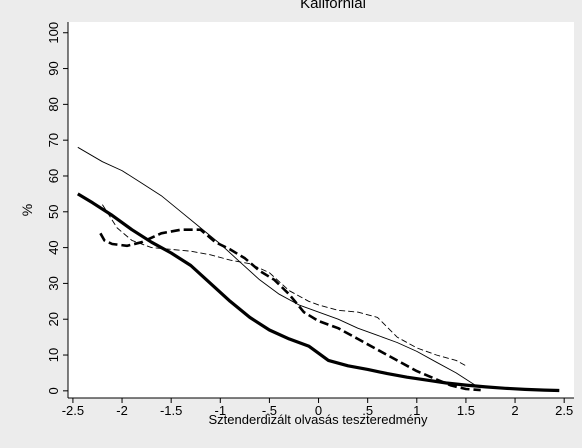 This screenshot has width=582, height=448. Describe the element at coordinates (416, 410) in the screenshot. I see `x-tick-label: 1` at that location.